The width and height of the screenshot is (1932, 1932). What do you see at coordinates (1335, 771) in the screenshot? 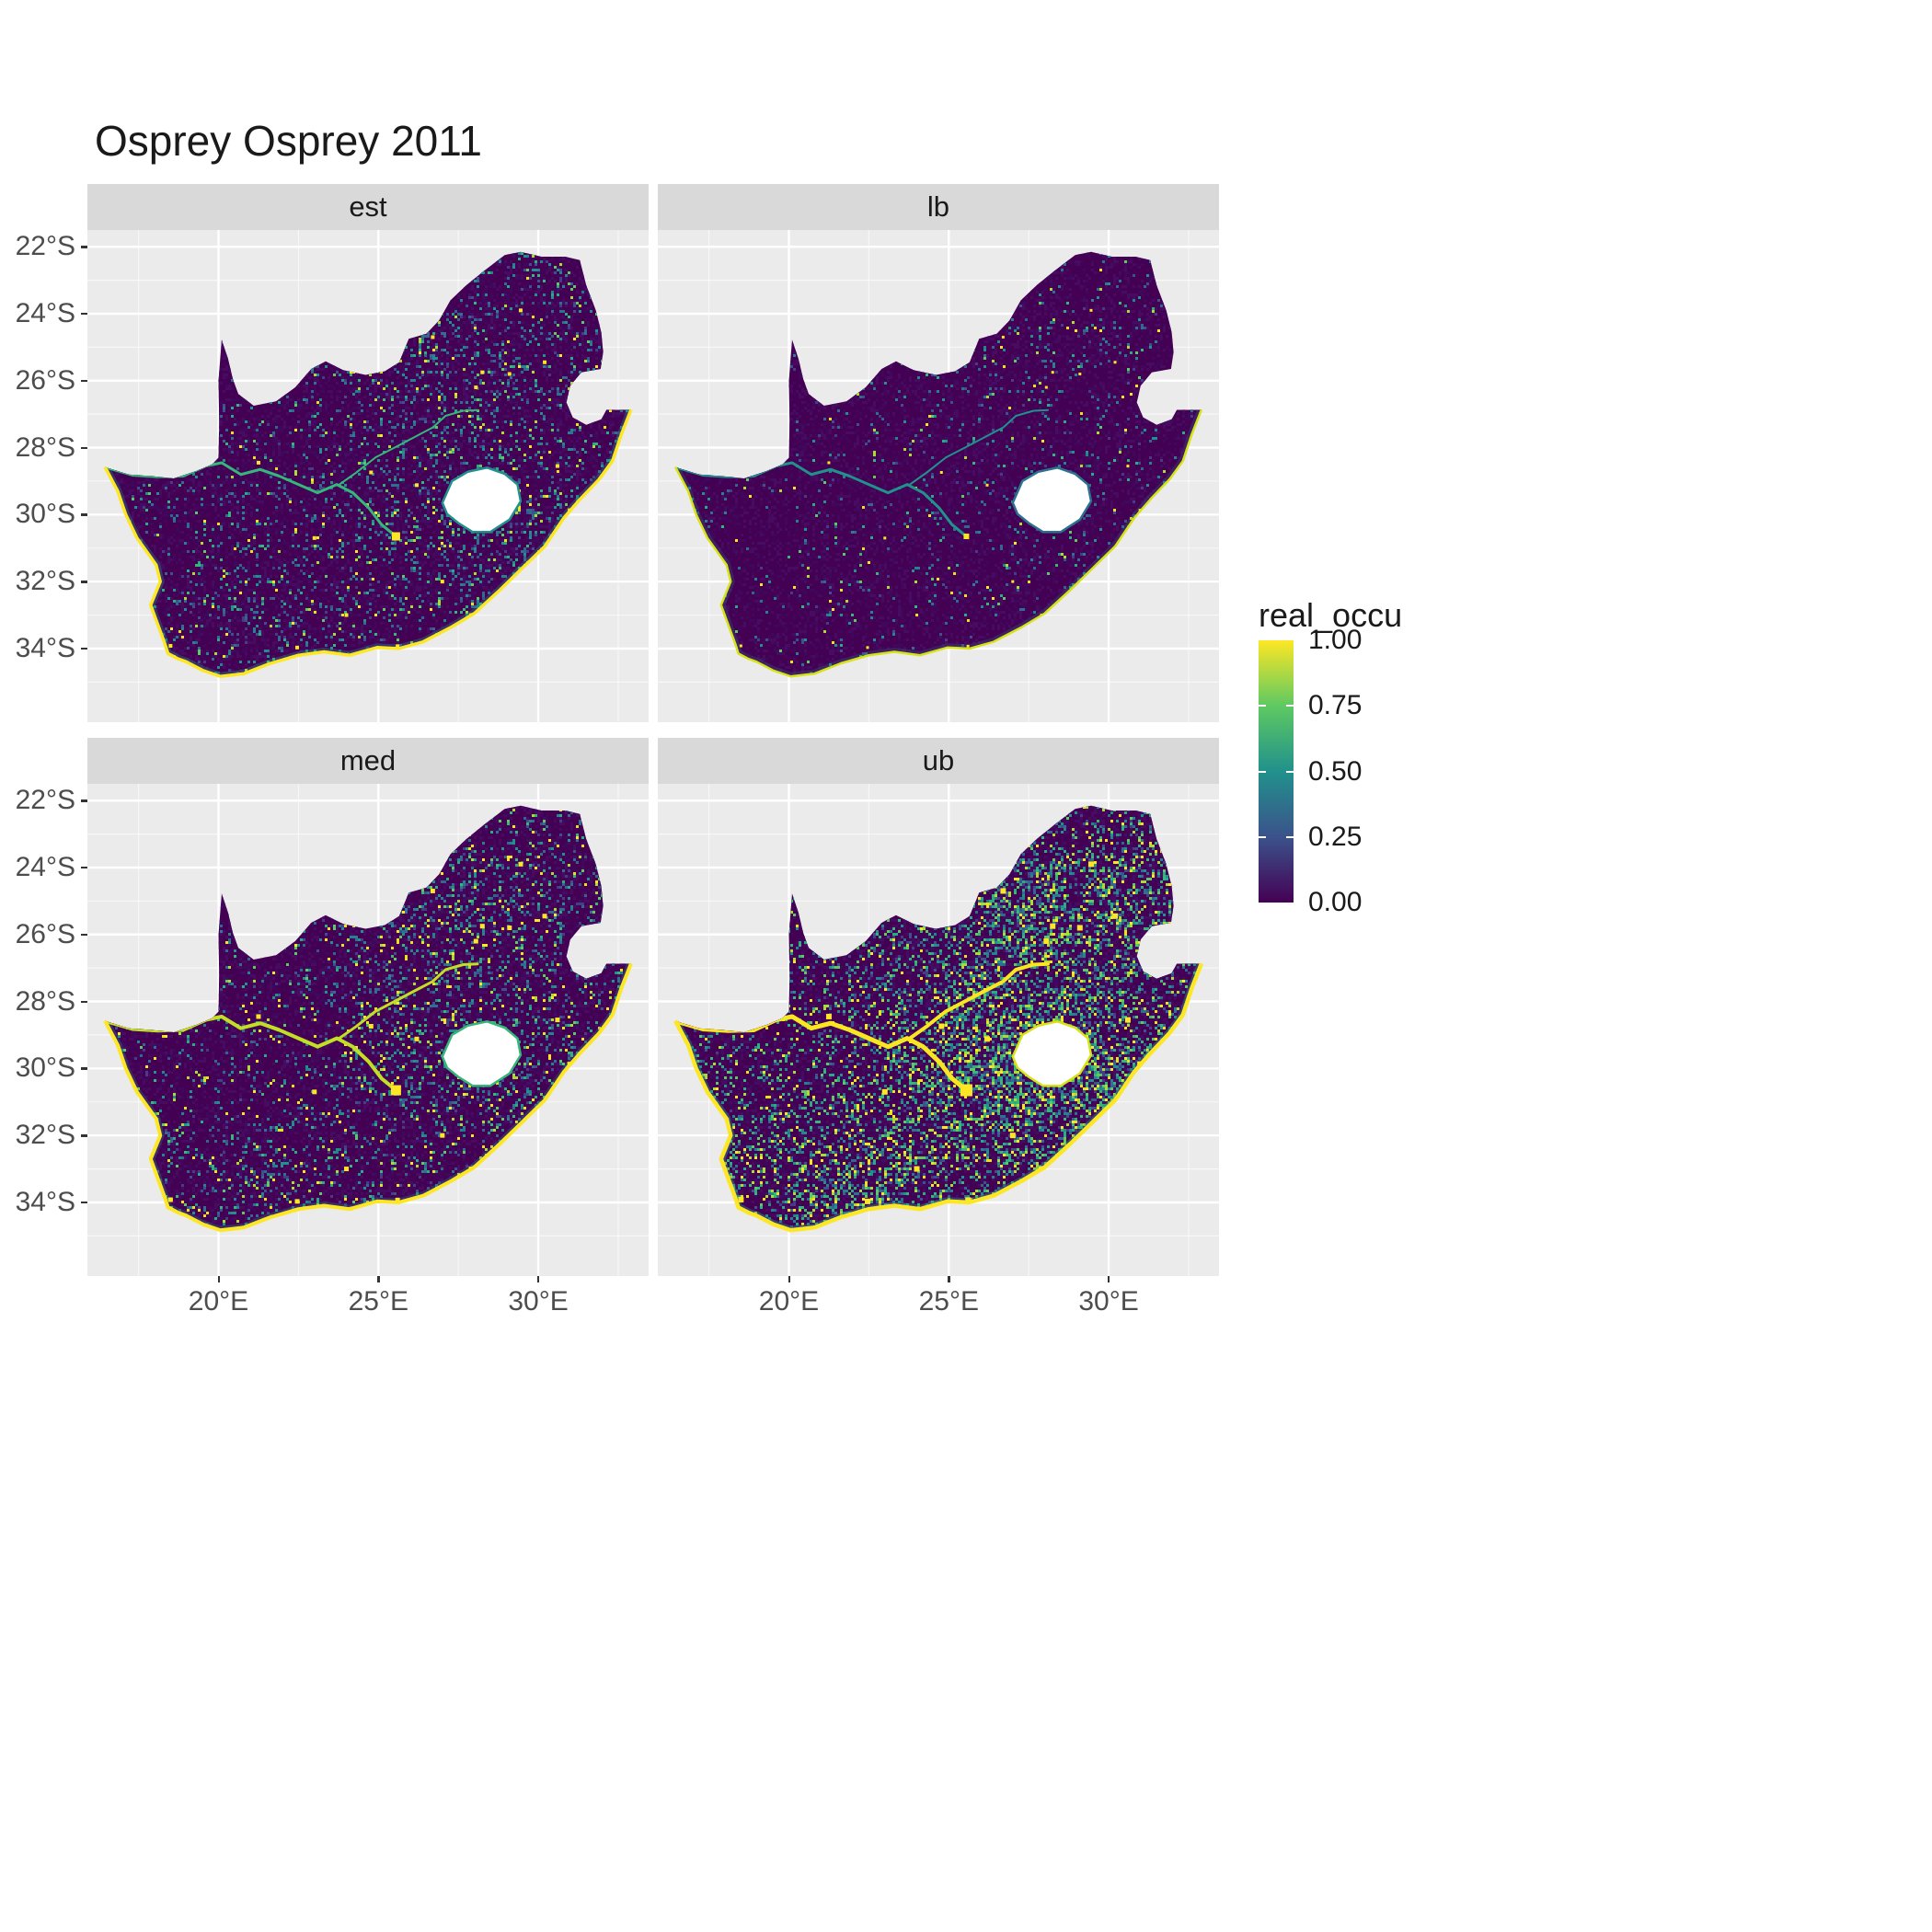
I see `legend-entry-label: 0.50` at bounding box center [1335, 771].